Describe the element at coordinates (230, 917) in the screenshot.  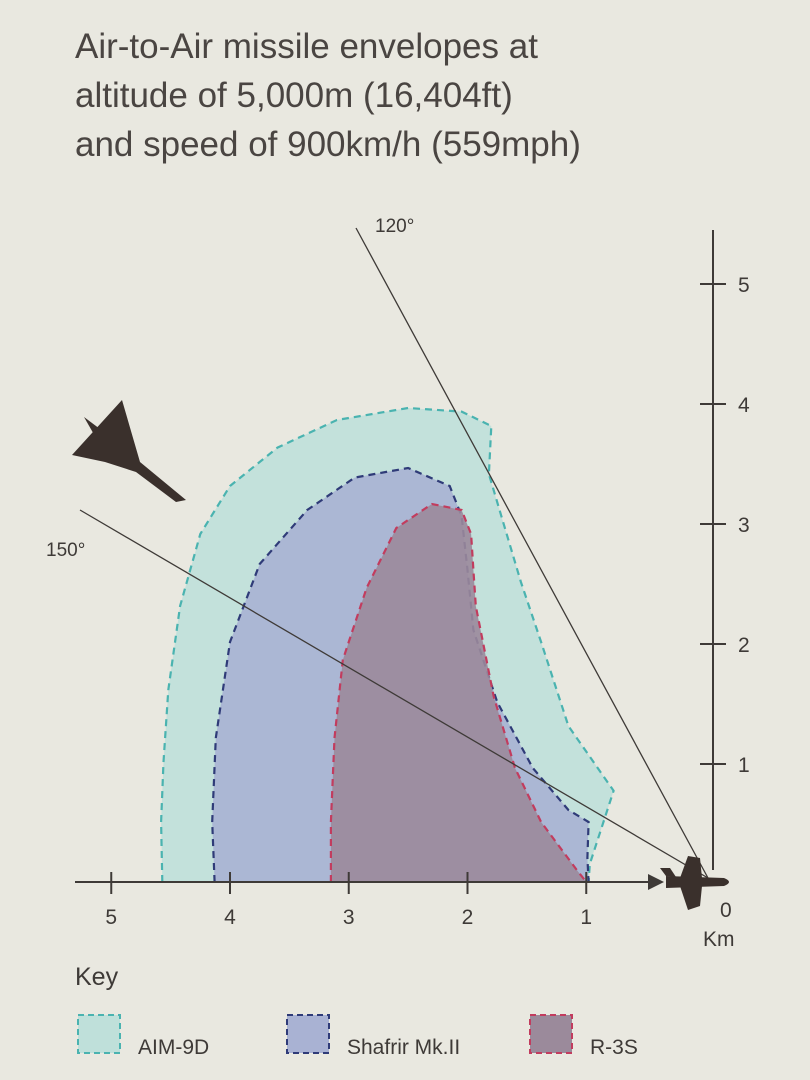
I see `x-tick-label-4: 4` at that location.